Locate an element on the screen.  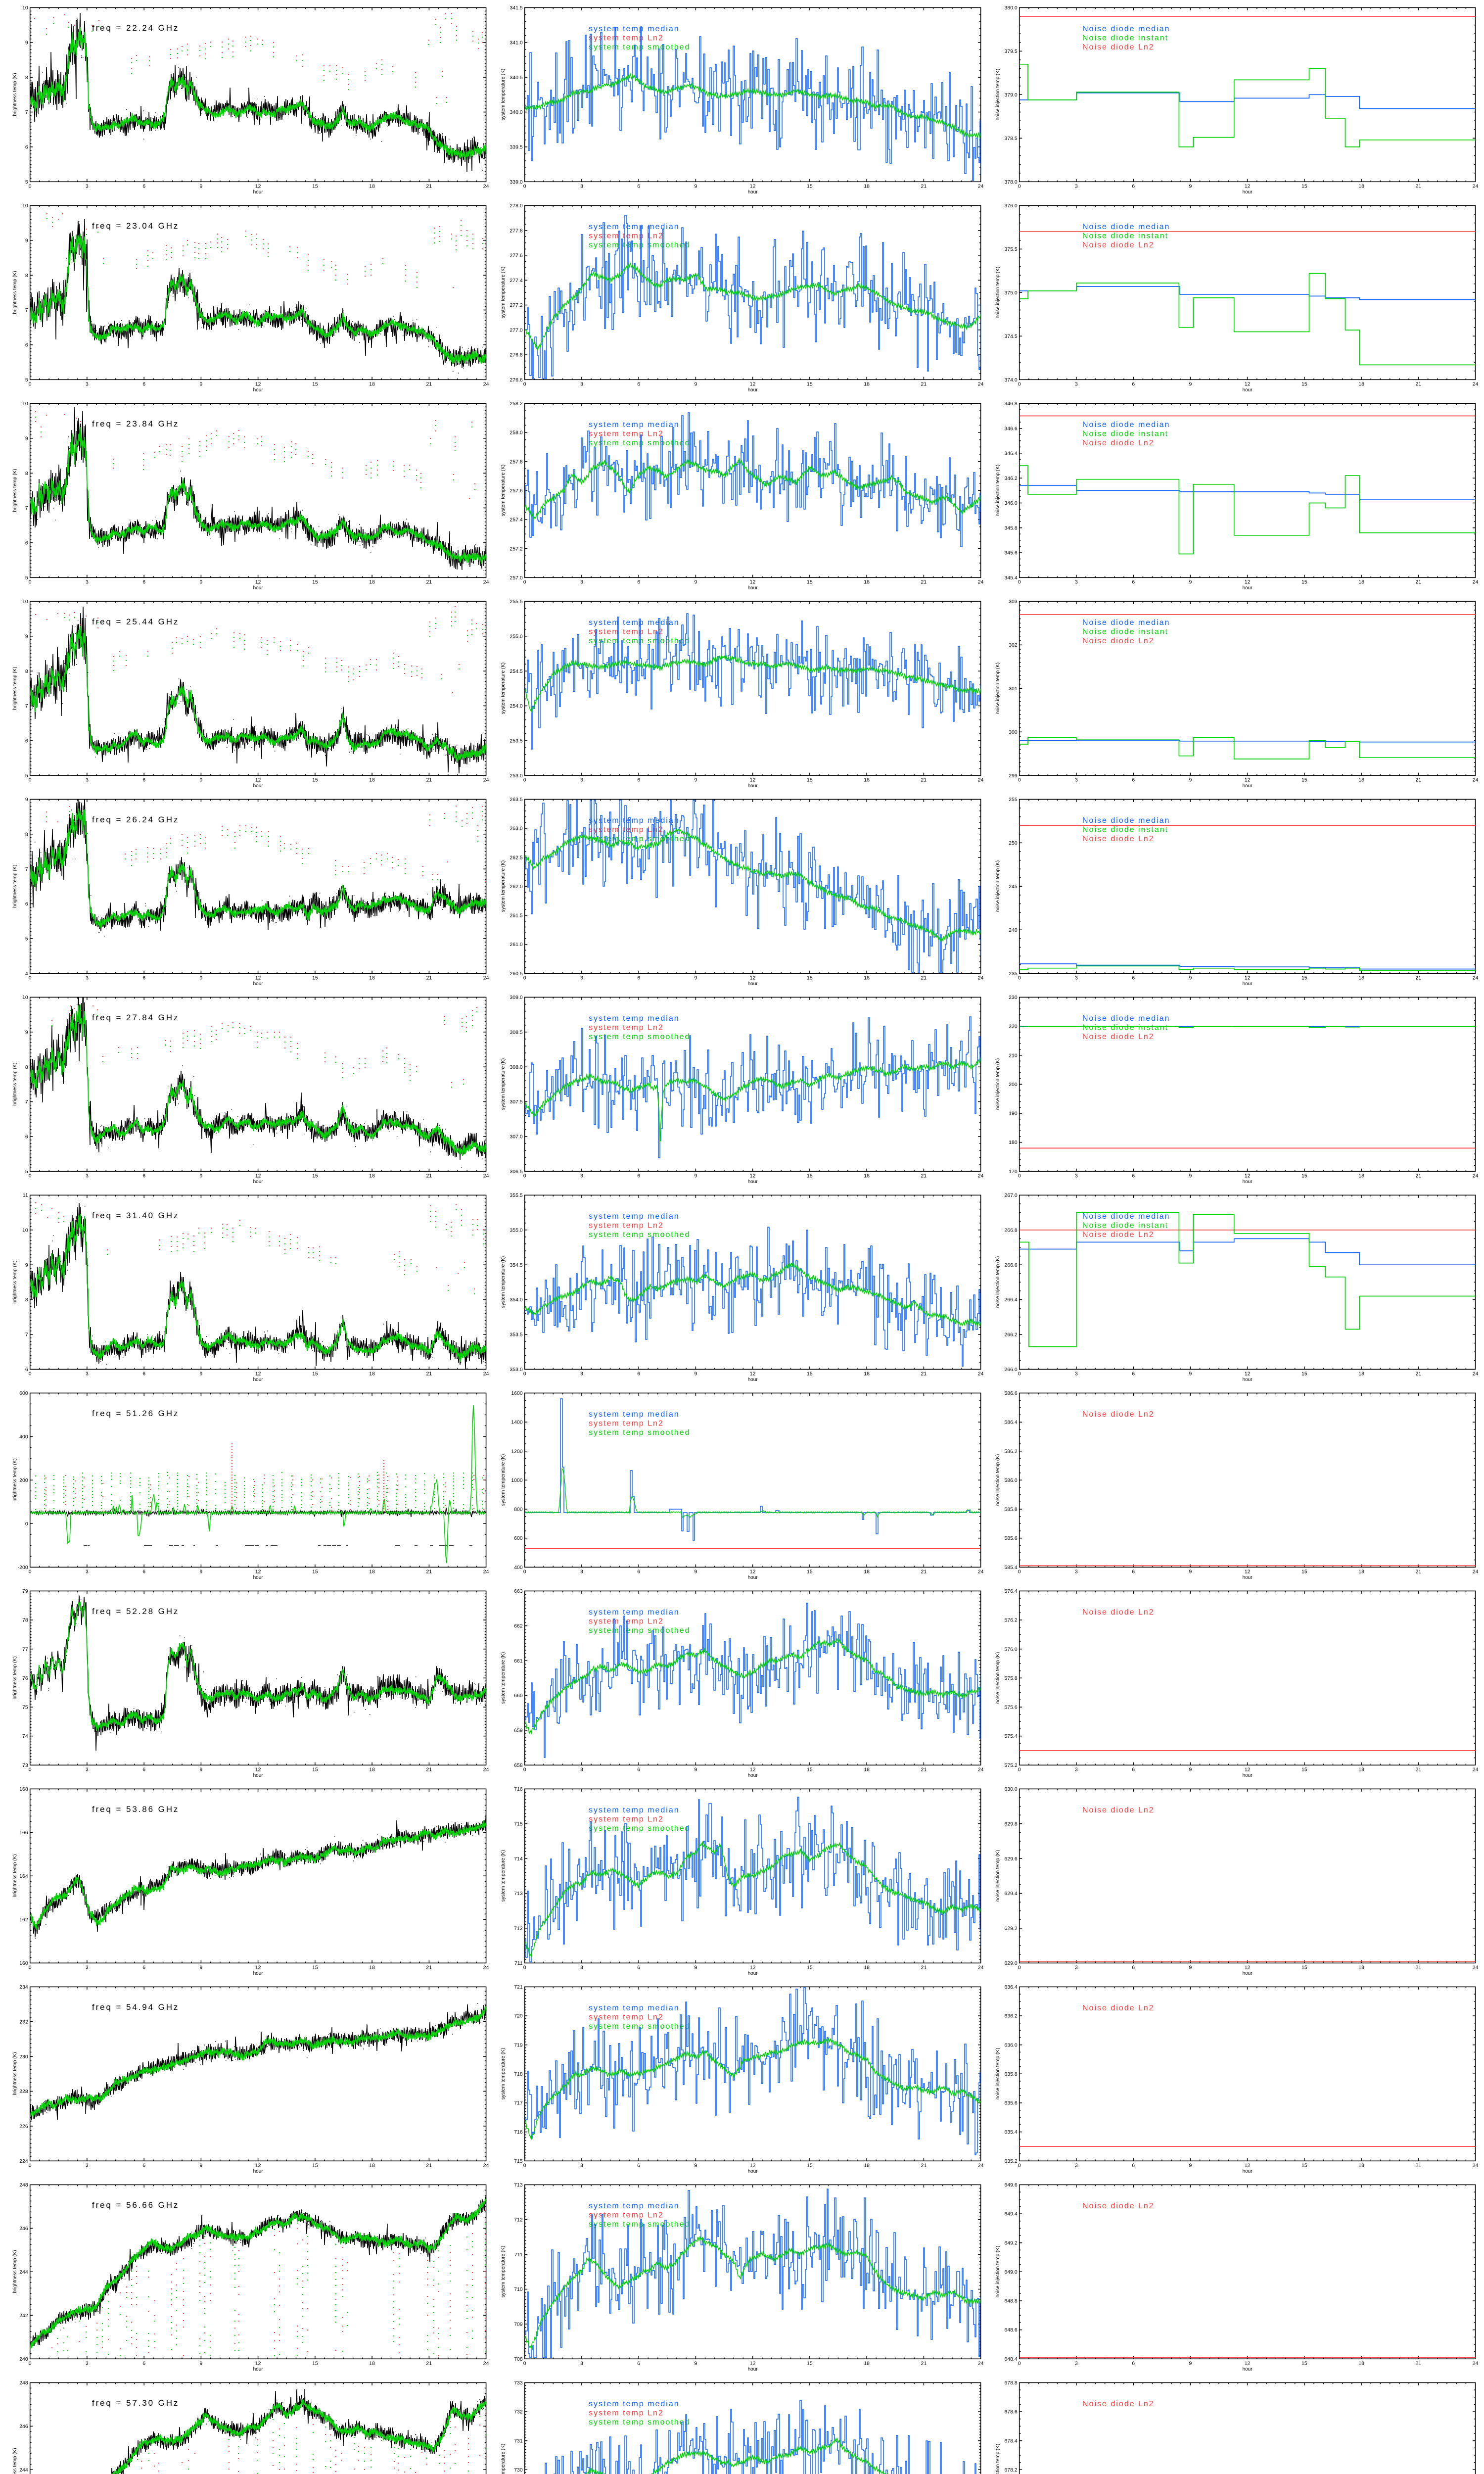
svg-text: 339.0 is located at coordinates (516, 182).